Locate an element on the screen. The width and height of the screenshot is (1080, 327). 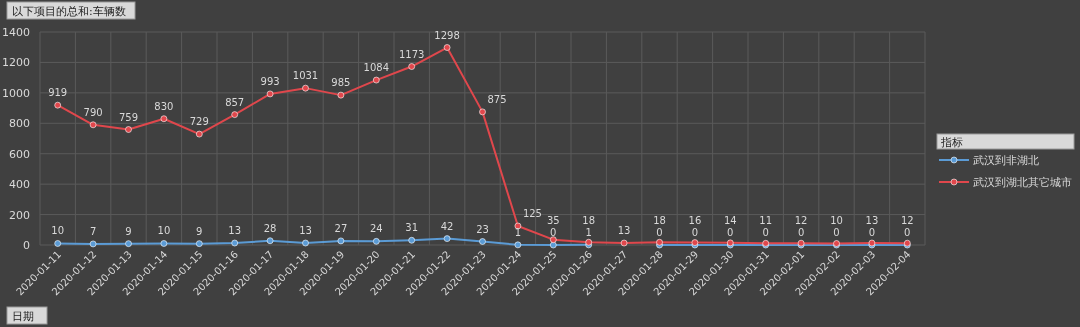
data-label: 7 is located at coordinates (93, 231).